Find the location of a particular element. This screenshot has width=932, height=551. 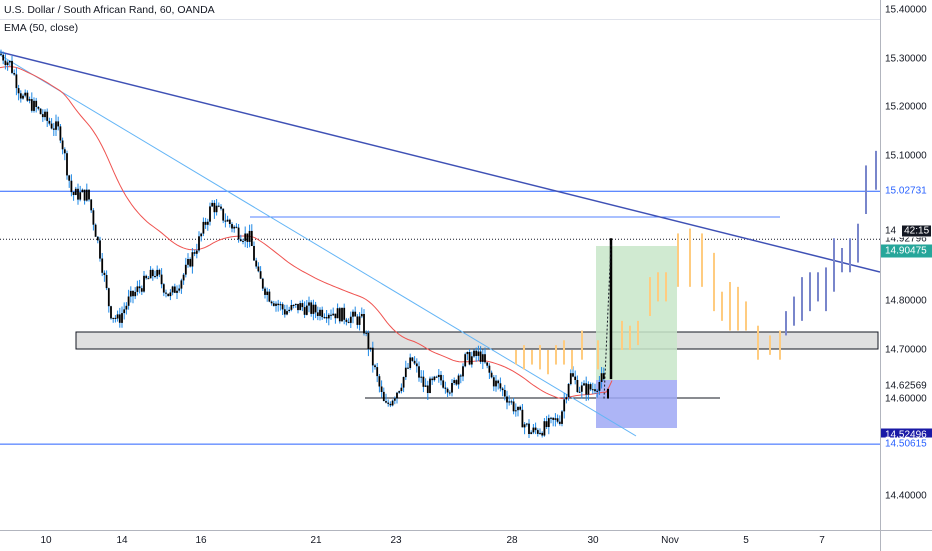

price-tick-label: 14.80000 is located at coordinates (906, 301).